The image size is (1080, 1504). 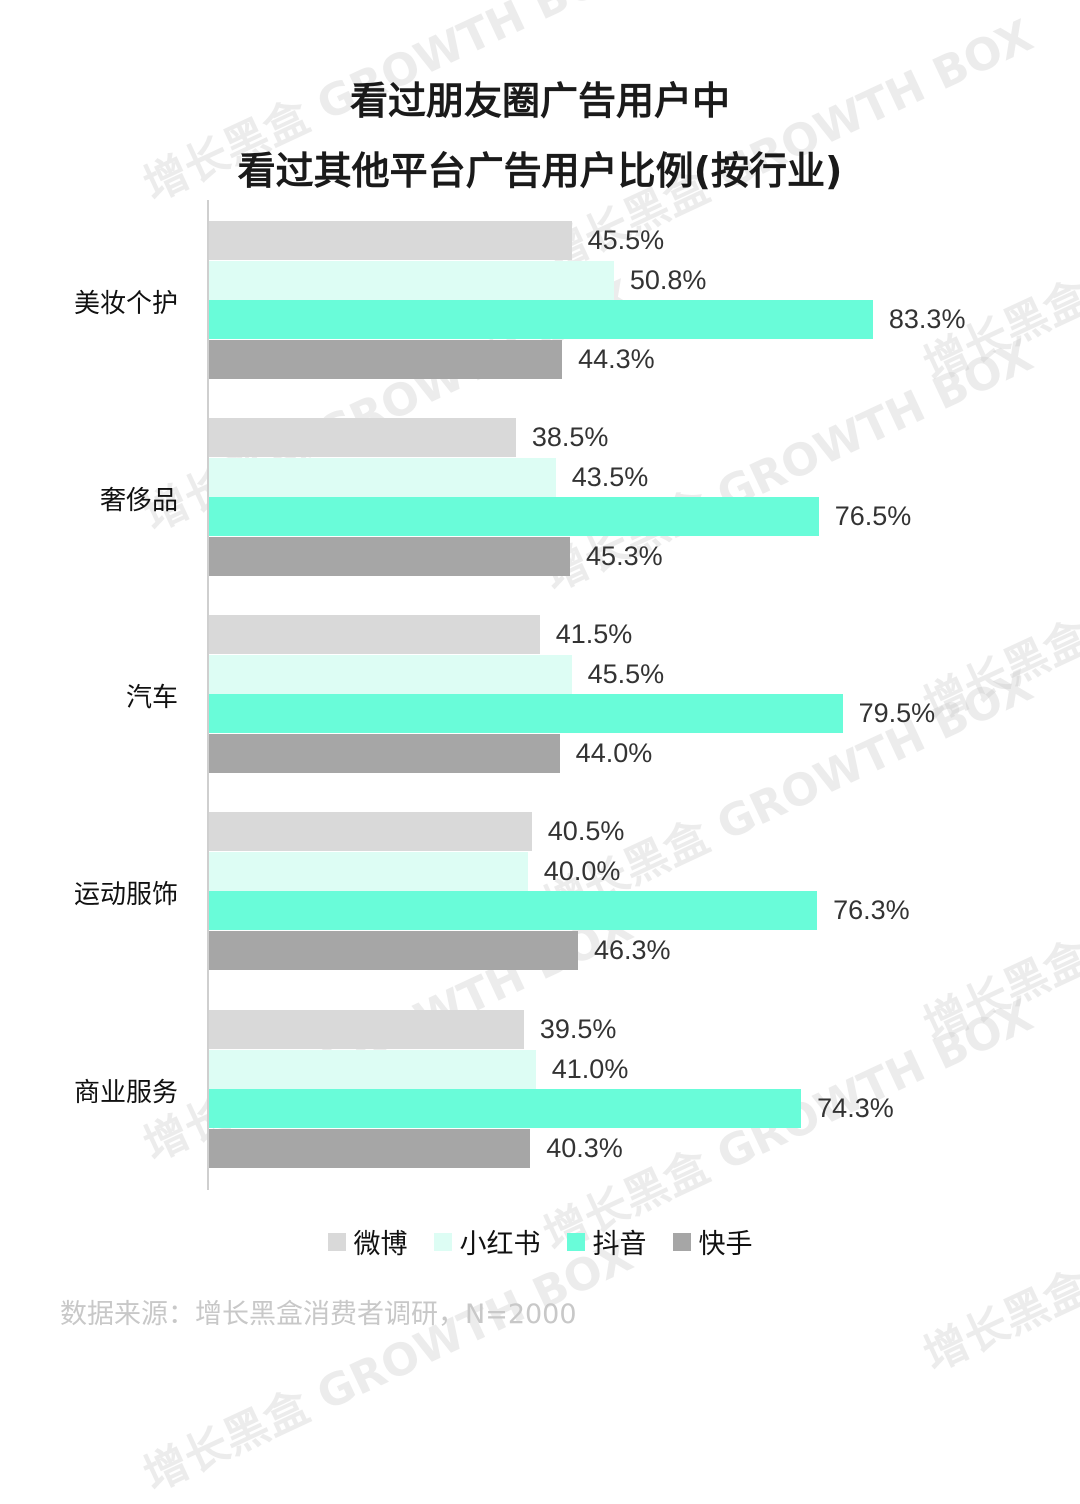 What do you see at coordinates (632, 949) in the screenshot?
I see `bar-value-label: 46.3%` at bounding box center [632, 949].